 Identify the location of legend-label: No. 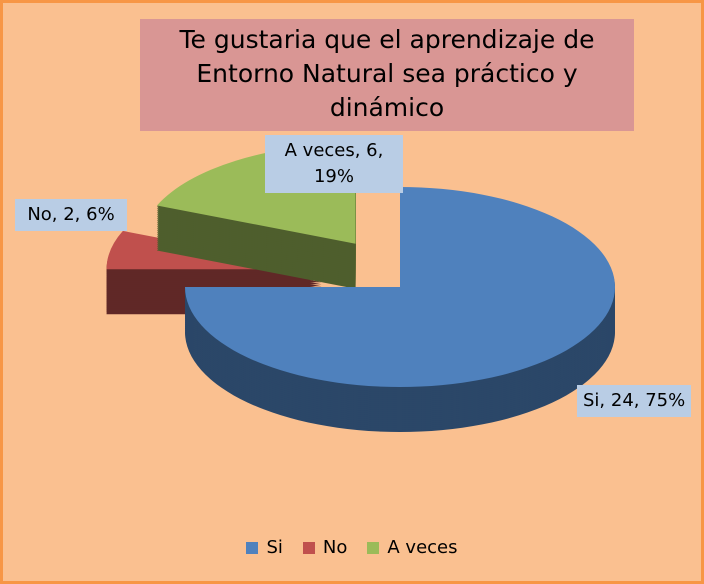
(335, 547).